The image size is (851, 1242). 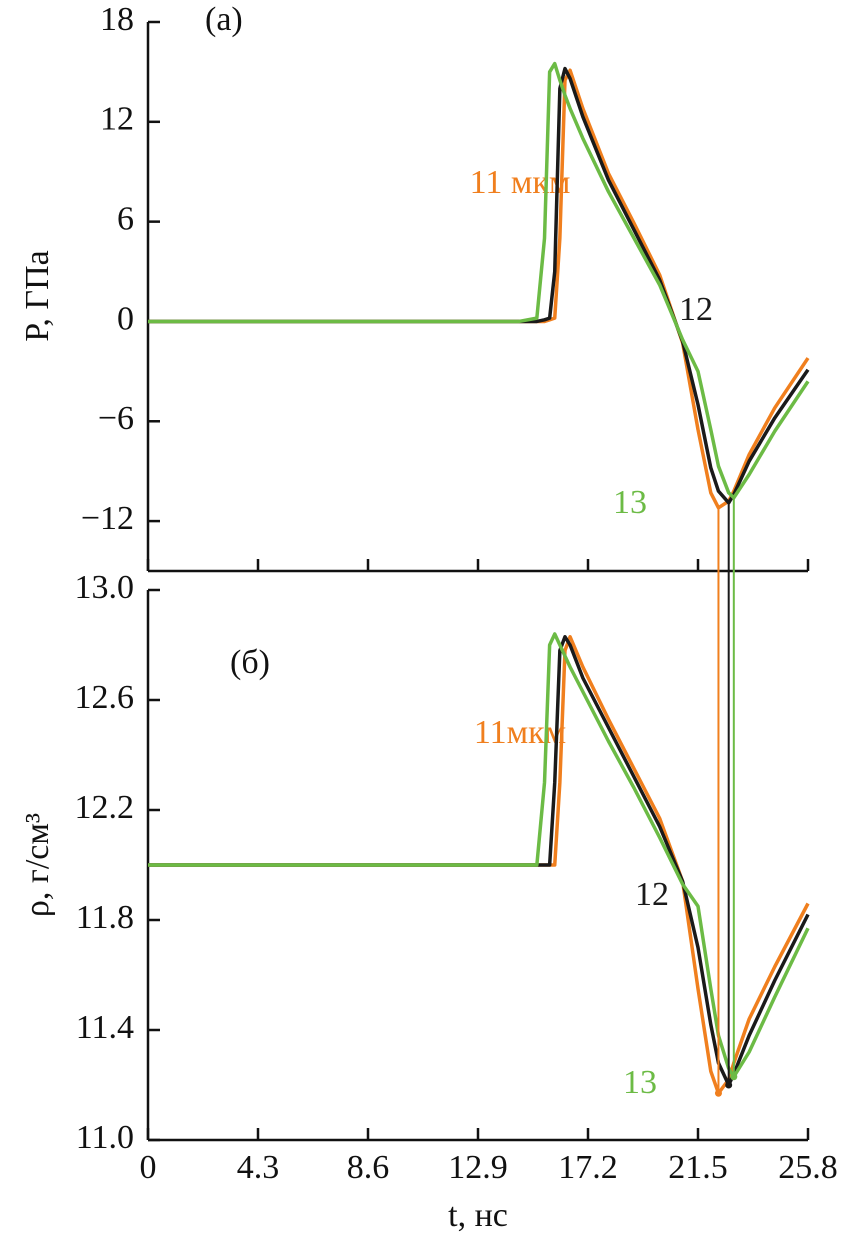 What do you see at coordinates (107, 518) in the screenshot?
I see `y-tick-label: −12` at bounding box center [107, 518].